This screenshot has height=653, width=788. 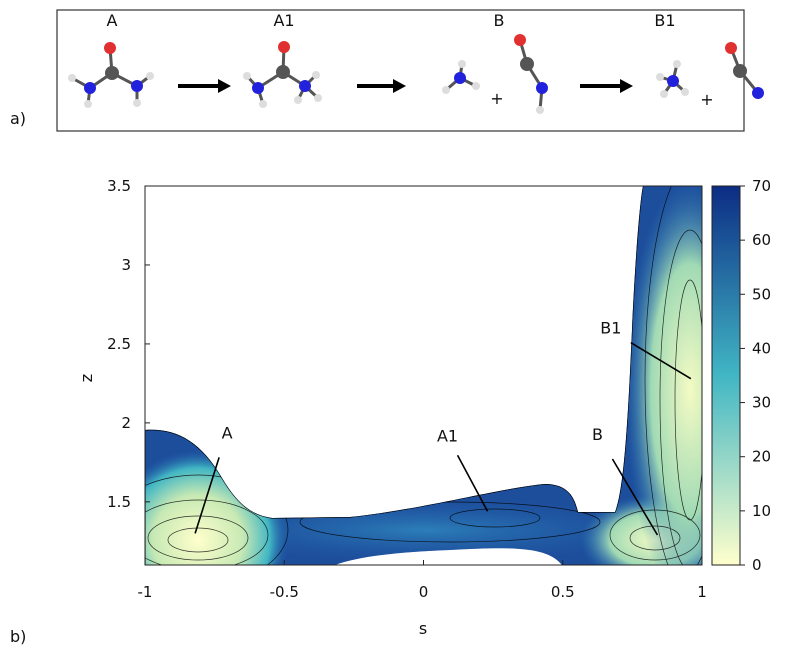 I want to click on annotation-label: B1, so click(x=610, y=328).